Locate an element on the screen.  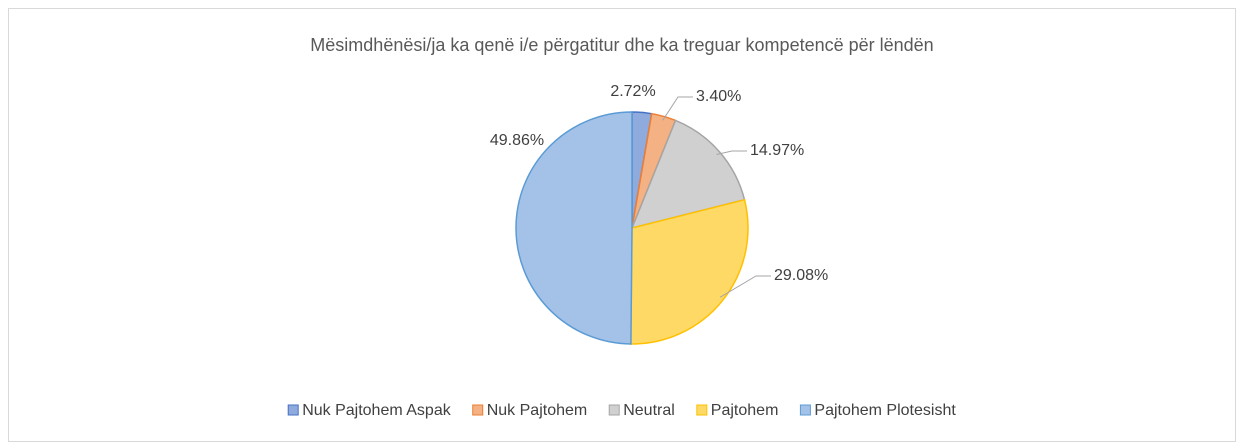
data-label: 3.40% is located at coordinates (718, 96).